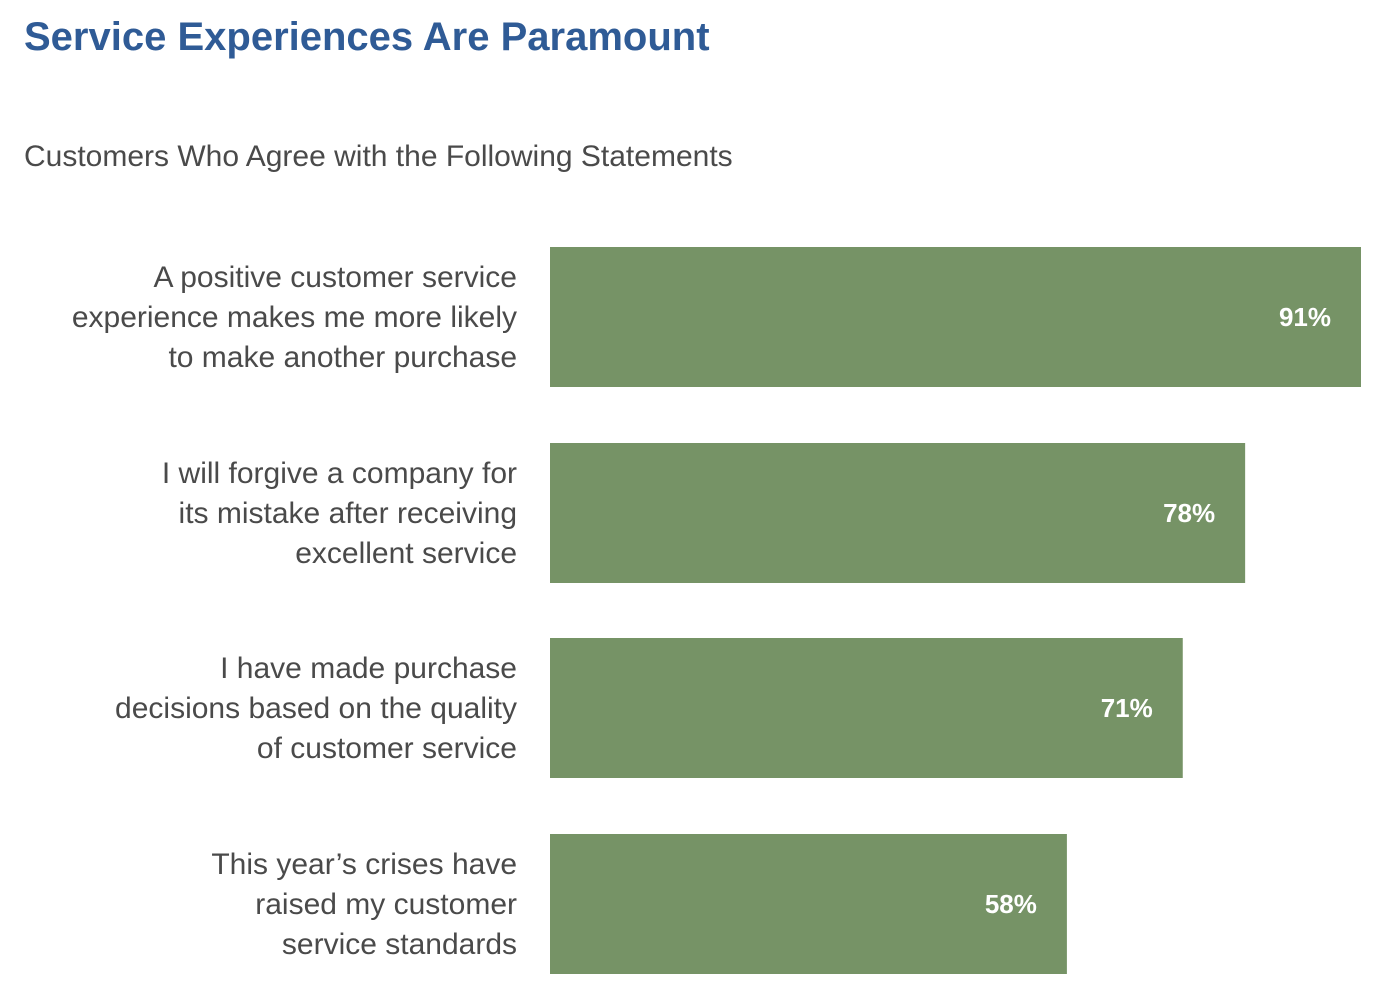 The height and width of the screenshot is (992, 1386). I want to click on category-label-line: excellent service, so click(406, 553).